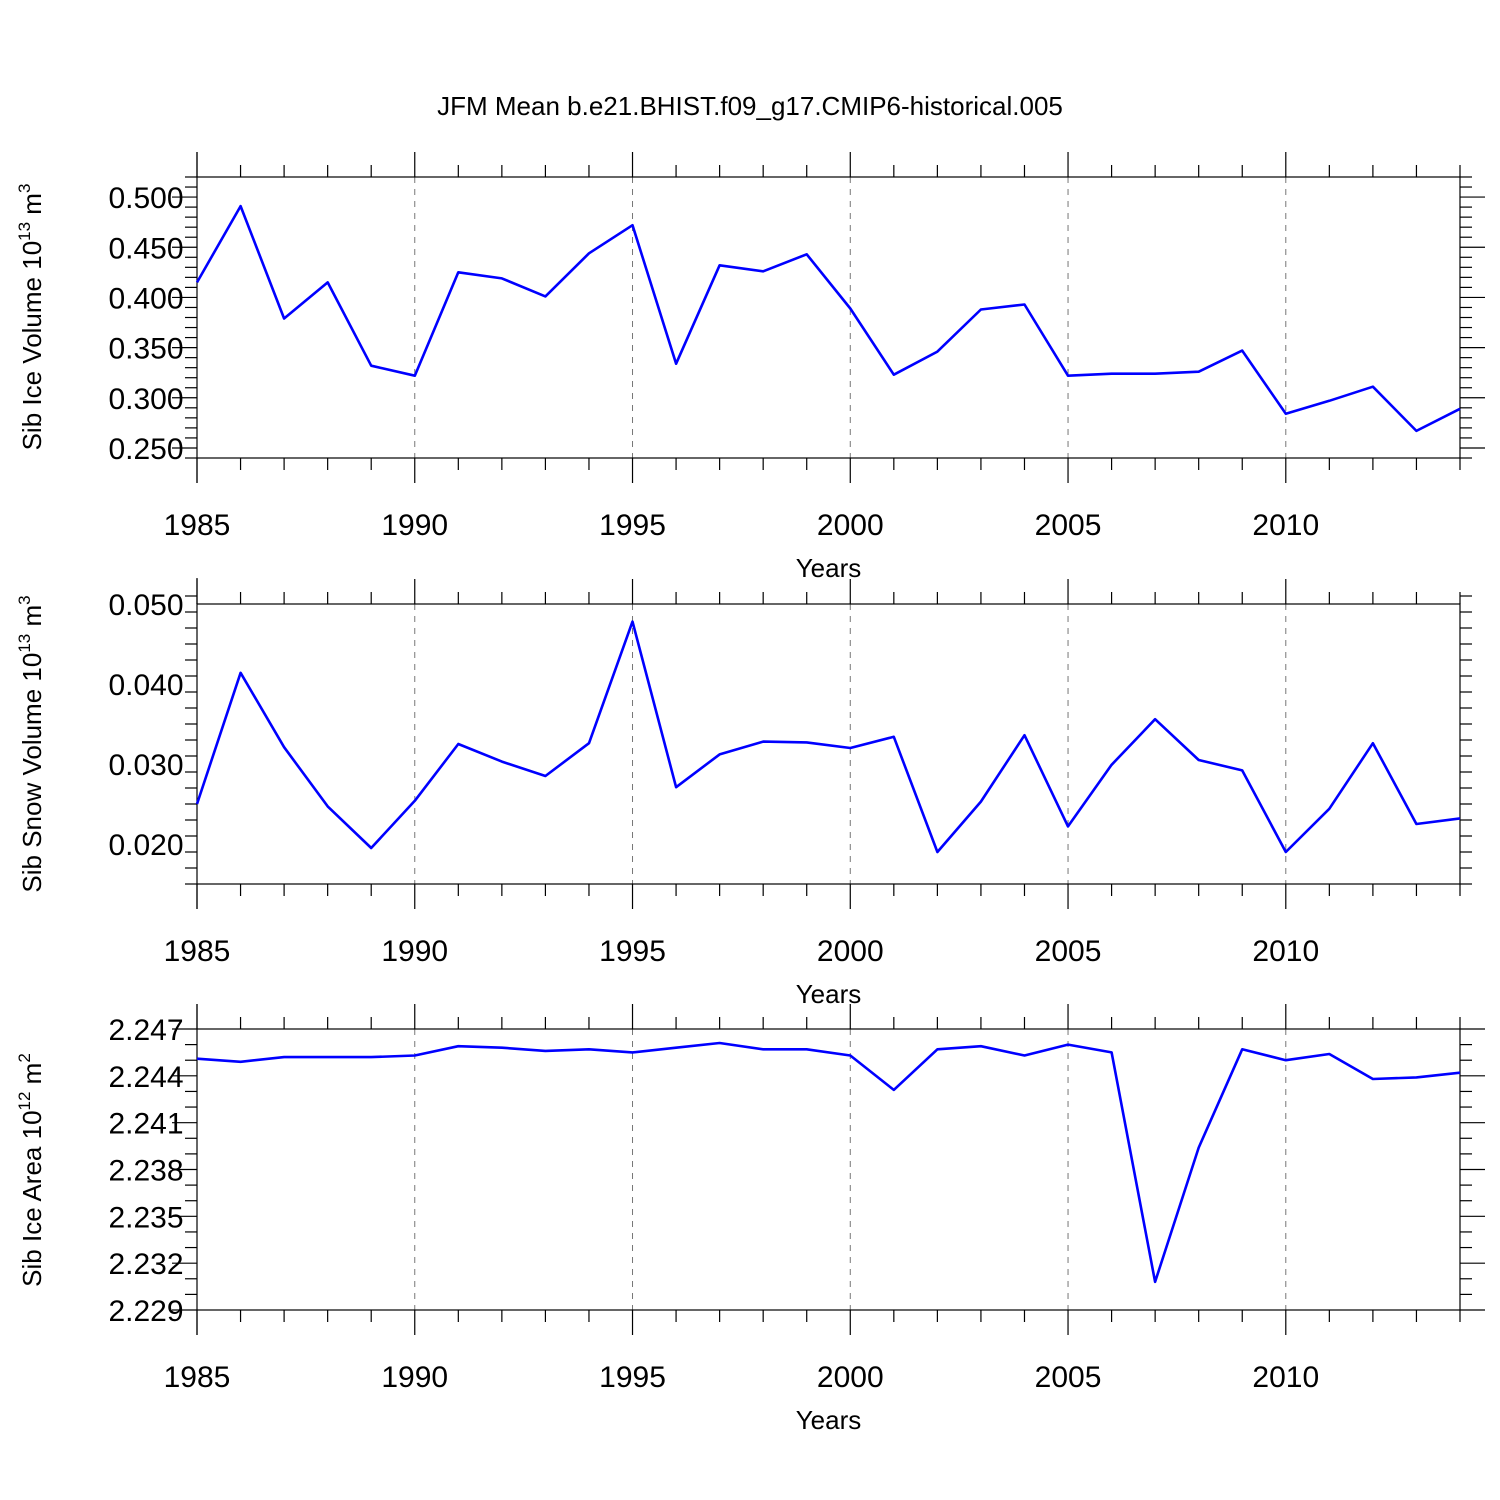 Image resolution: width=1500 pixels, height=1500 pixels. I want to click on y-tick-label: 2.247, so click(145, 1030).